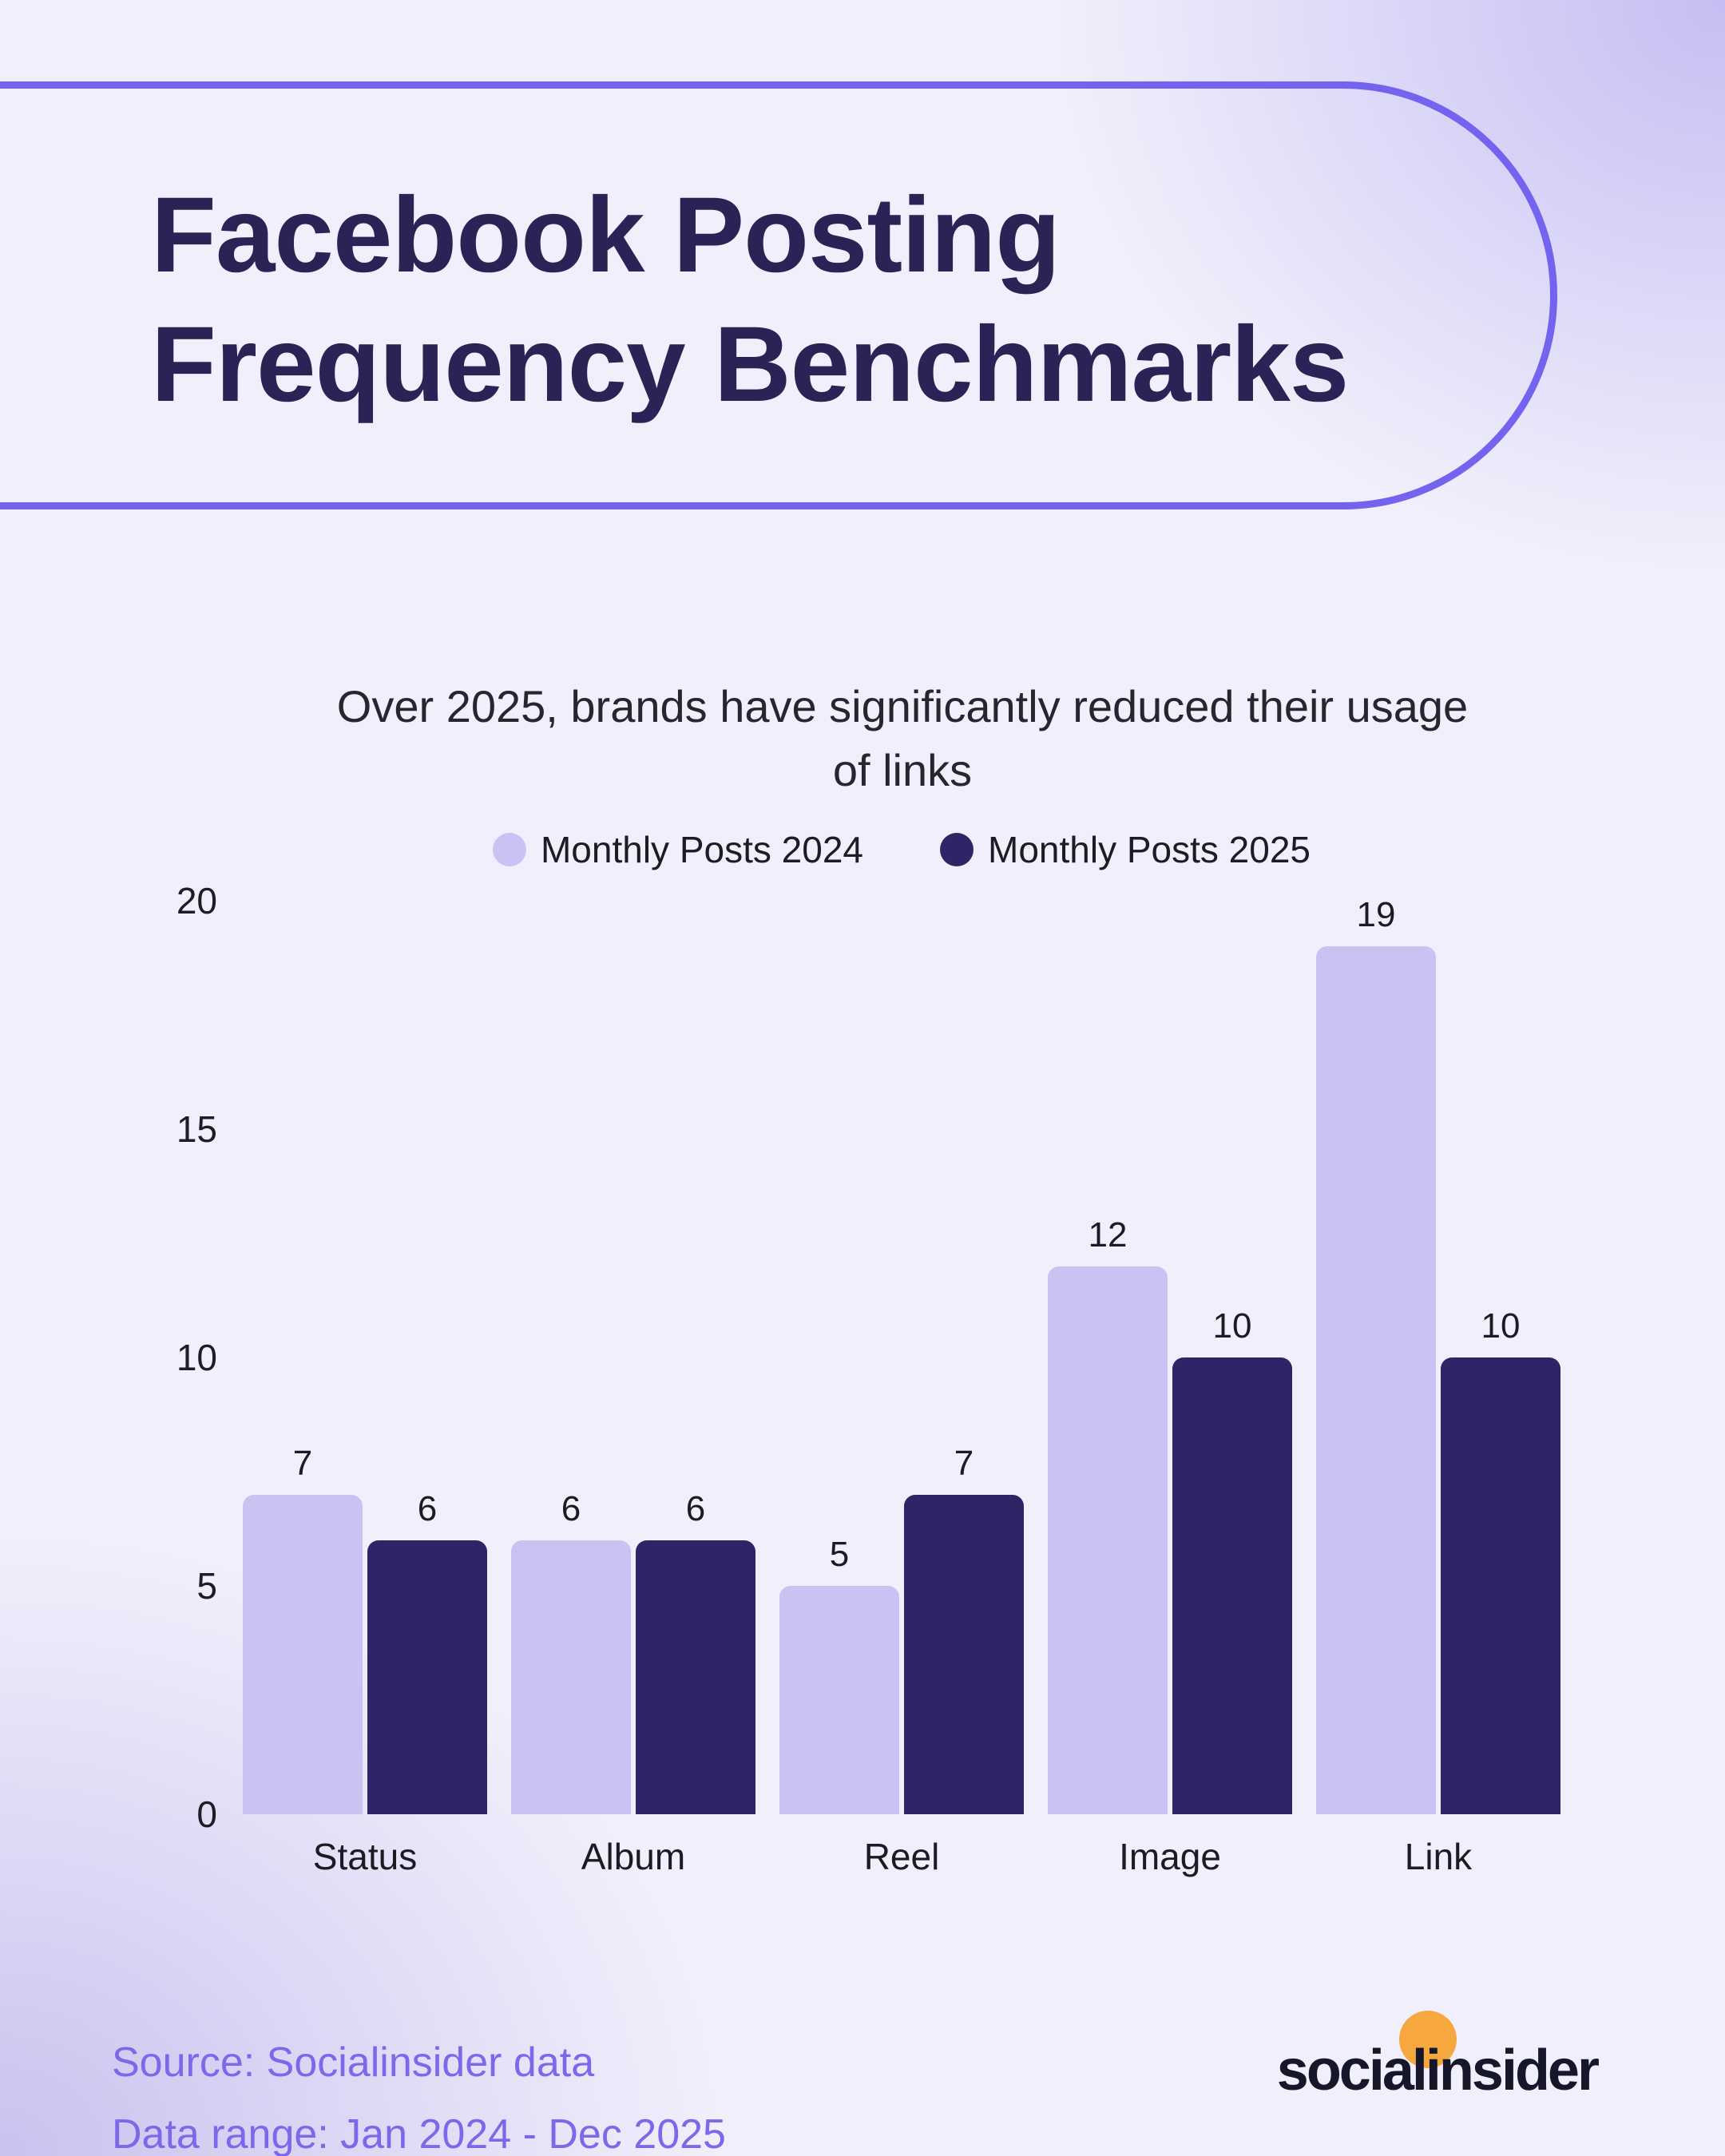  Describe the element at coordinates (1439, 1856) in the screenshot. I see `x-category-label-link: Link` at that location.